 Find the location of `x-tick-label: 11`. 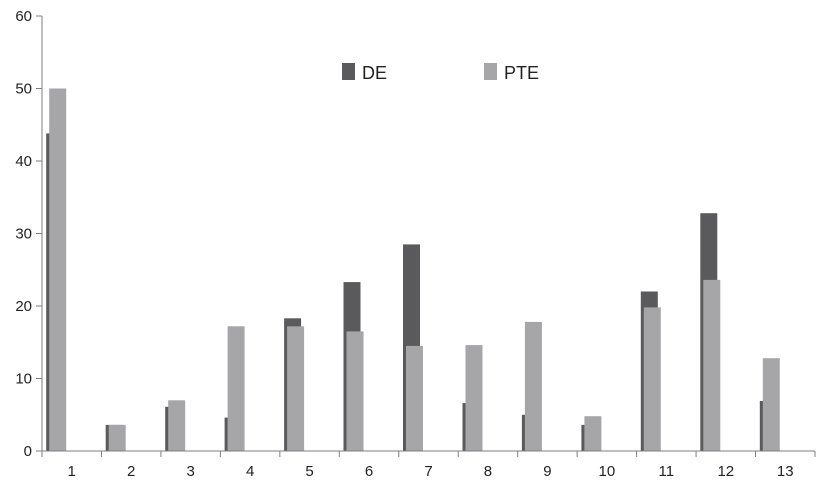

x-tick-label: 11 is located at coordinates (667, 471).